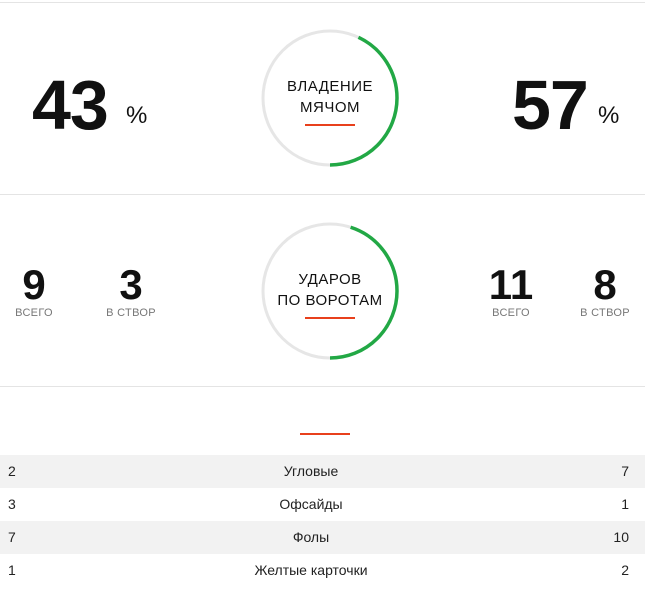  I want to click on row-away-value: 1, so click(625, 504).